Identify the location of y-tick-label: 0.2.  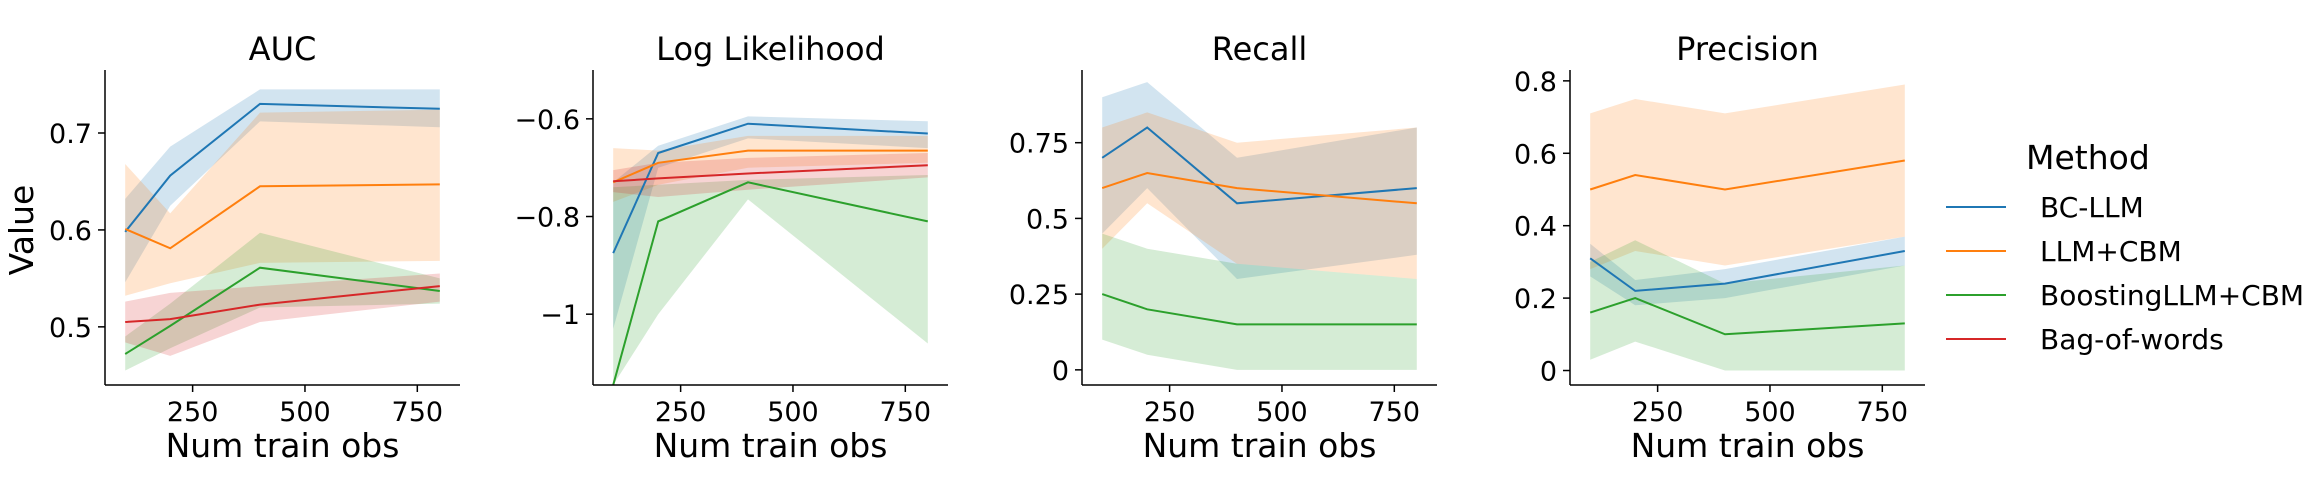
(1535, 299).